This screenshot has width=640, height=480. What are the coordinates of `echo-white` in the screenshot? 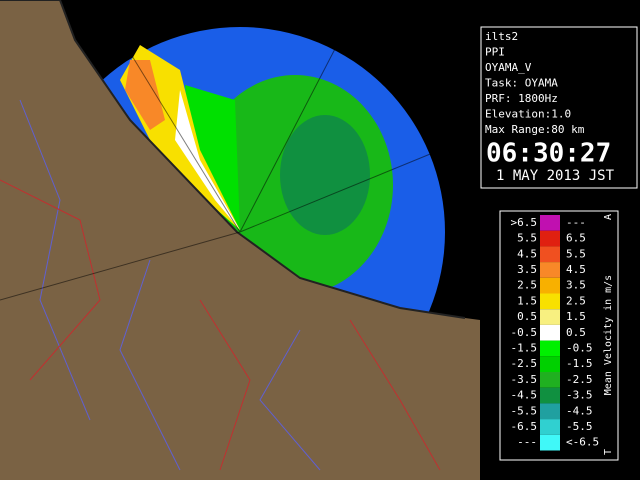 It's located at (207, 160).